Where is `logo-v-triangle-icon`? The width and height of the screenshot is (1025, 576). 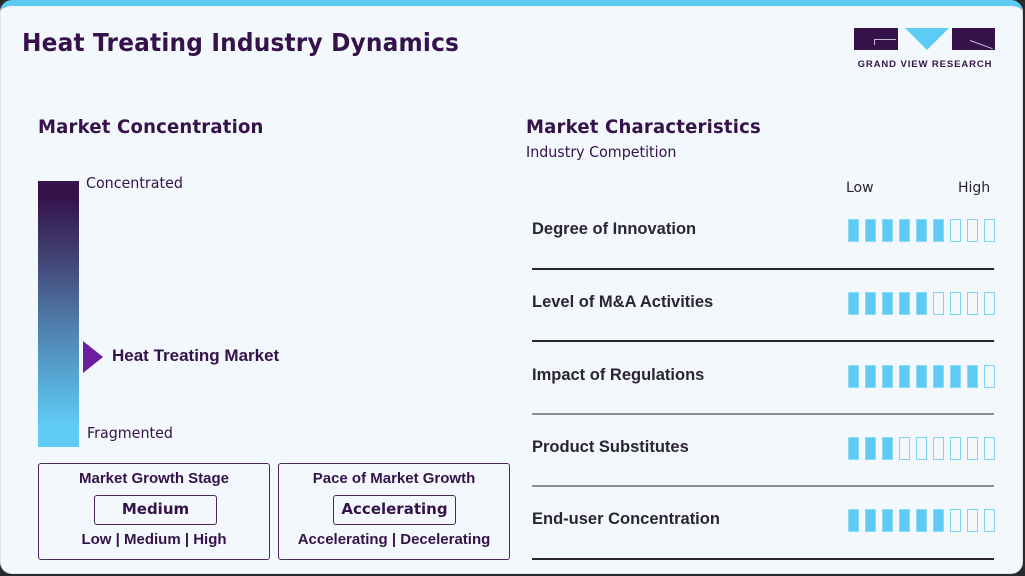 logo-v-triangle-icon is located at coordinates (927, 39).